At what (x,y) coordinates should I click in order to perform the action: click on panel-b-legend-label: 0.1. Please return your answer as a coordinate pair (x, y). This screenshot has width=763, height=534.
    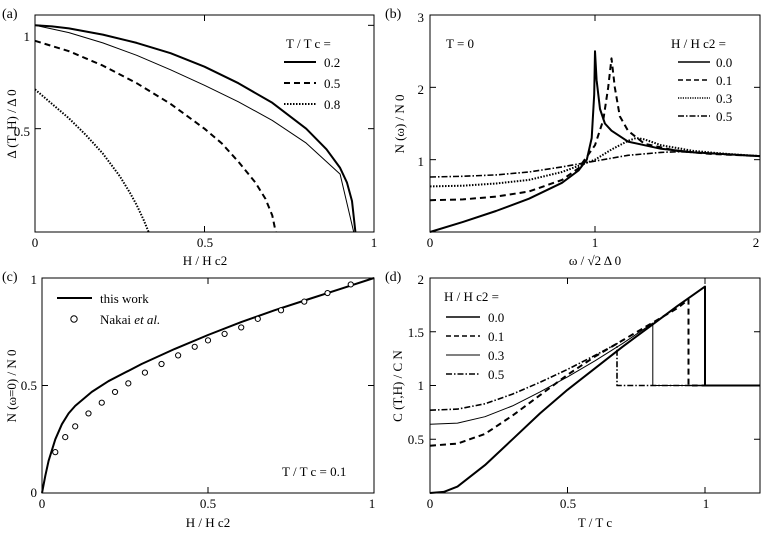
    Looking at the image, I should click on (724, 80).